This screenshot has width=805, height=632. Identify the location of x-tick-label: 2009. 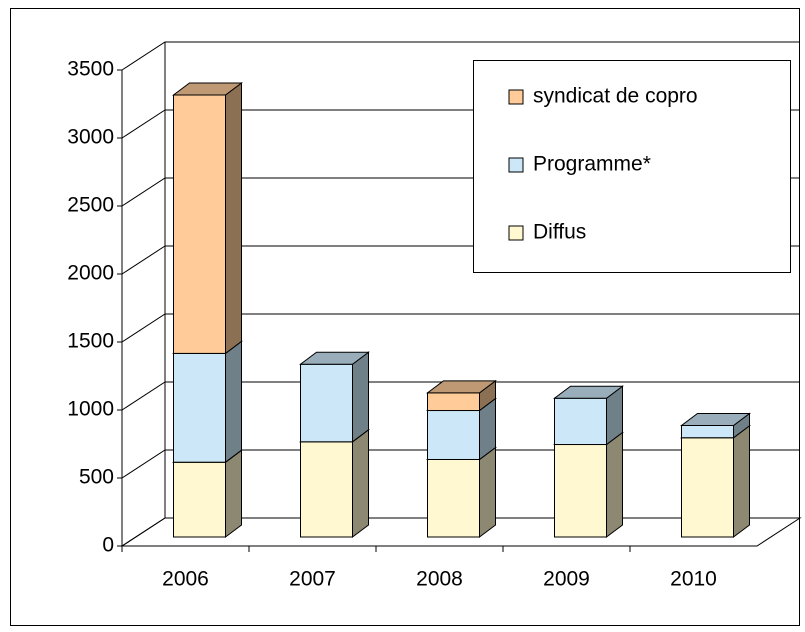
(566, 579).